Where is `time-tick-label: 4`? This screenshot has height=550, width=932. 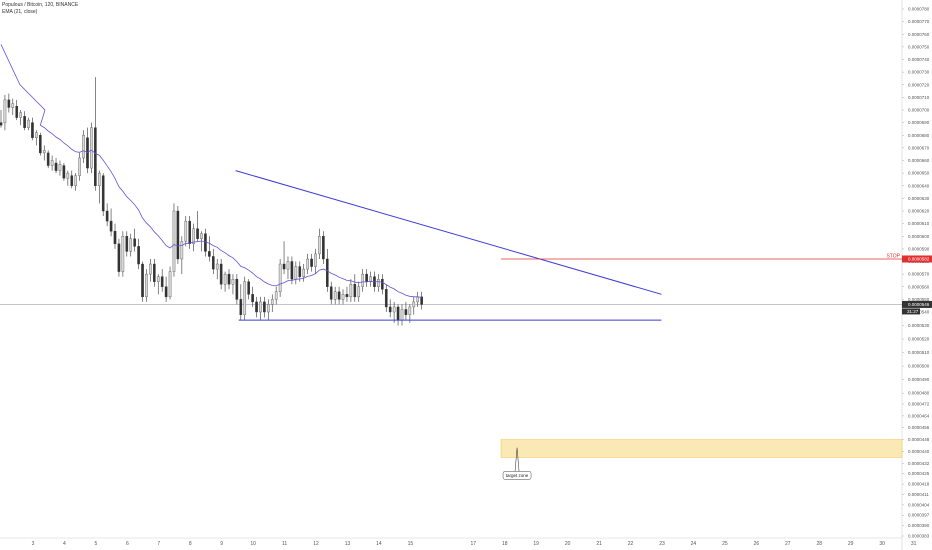
time-tick-label: 4 is located at coordinates (64, 544).